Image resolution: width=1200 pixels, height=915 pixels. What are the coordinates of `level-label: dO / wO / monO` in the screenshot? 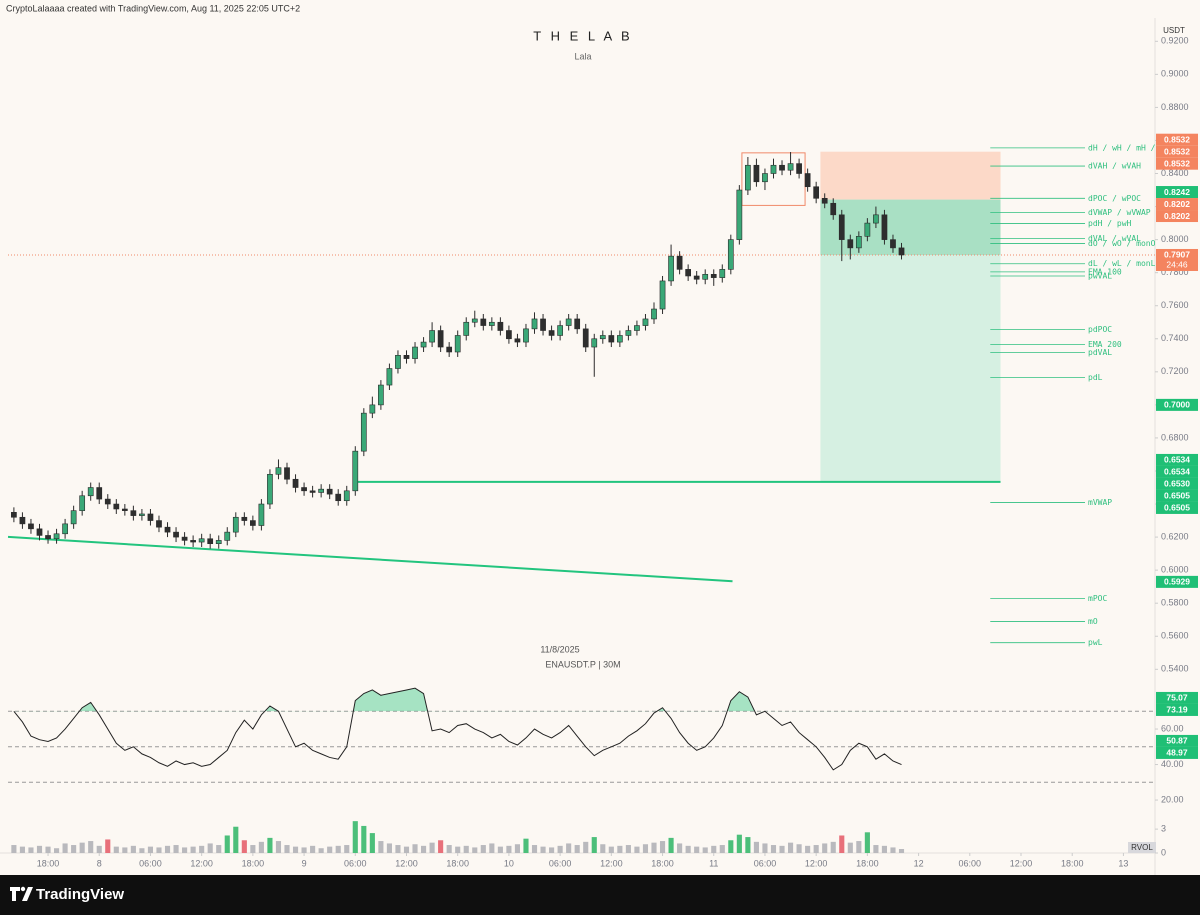 It's located at (1122, 243).